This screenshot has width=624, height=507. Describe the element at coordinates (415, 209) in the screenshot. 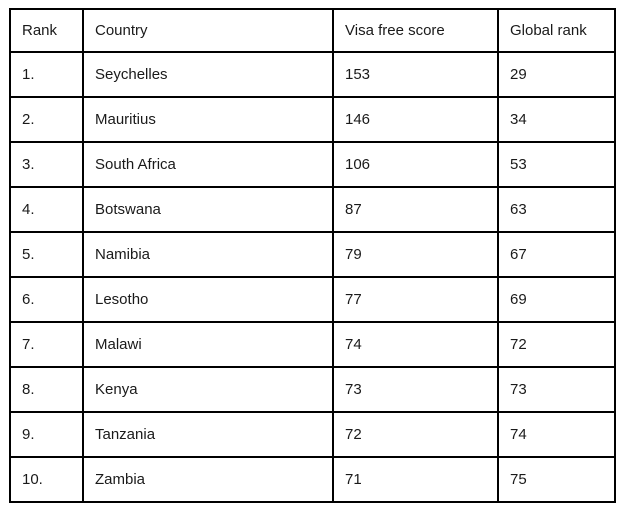

I see `cell-visa-free-score: 87` at that location.